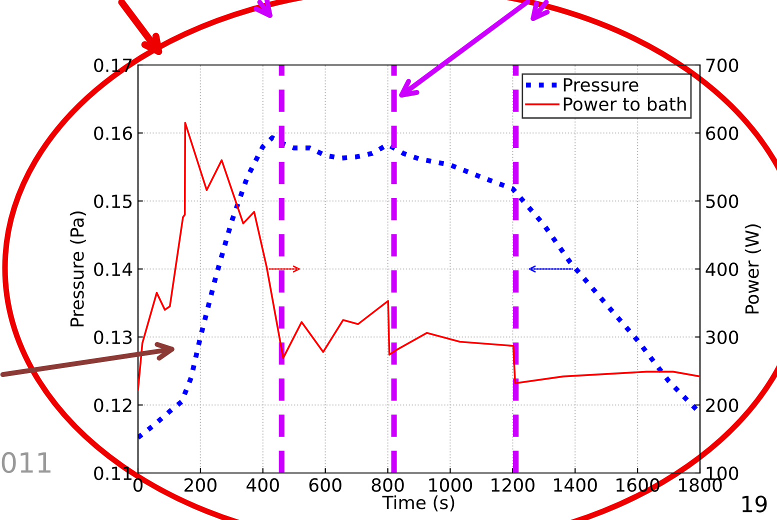 This screenshot has height=520, width=777. I want to click on y-tick-label: 0.15, so click(113, 201).